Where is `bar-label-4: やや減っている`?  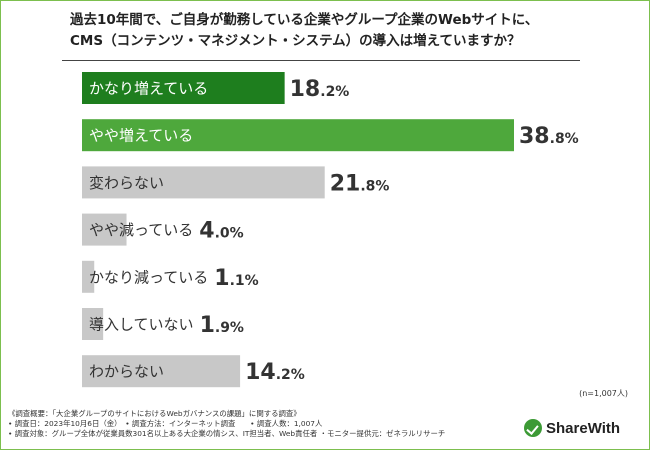 bar-label-4: やや減っている is located at coordinates (141, 230).